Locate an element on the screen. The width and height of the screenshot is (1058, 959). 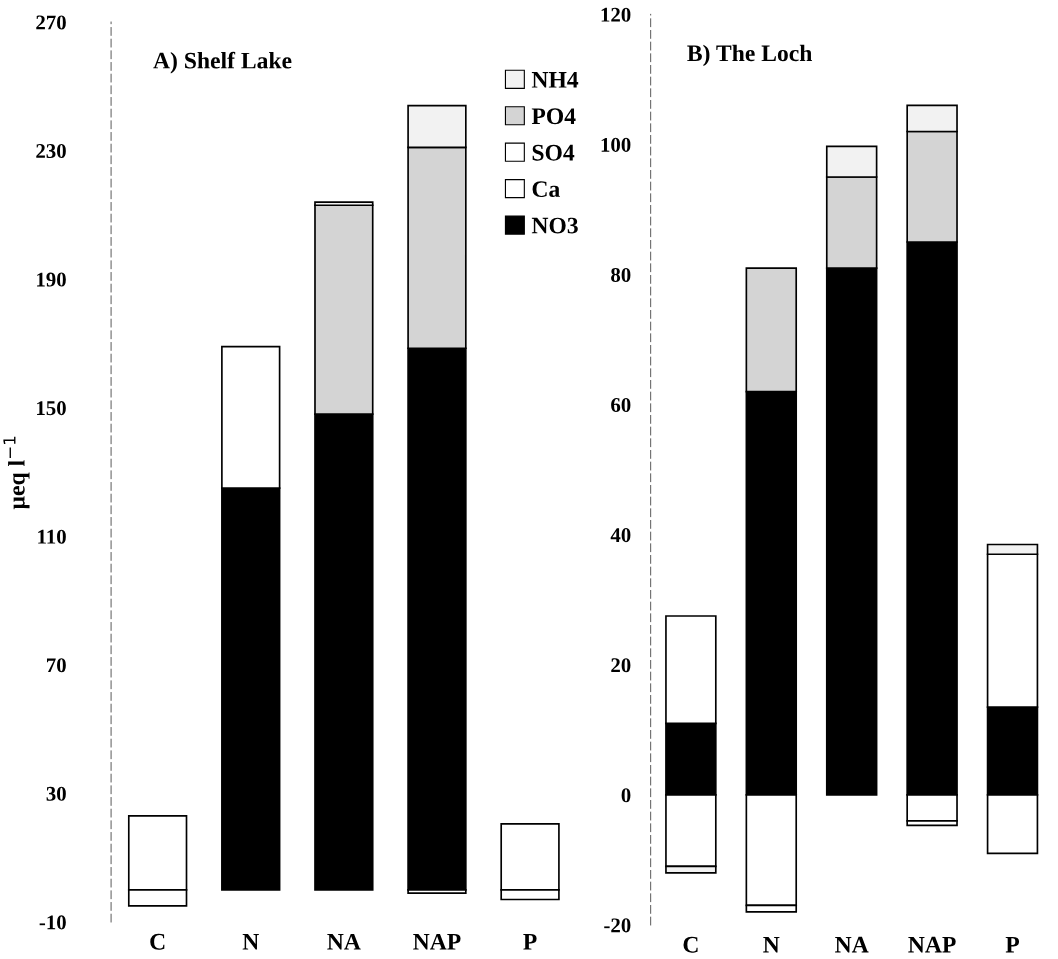
y-tick-label: 70 is located at coordinates (56, 665).